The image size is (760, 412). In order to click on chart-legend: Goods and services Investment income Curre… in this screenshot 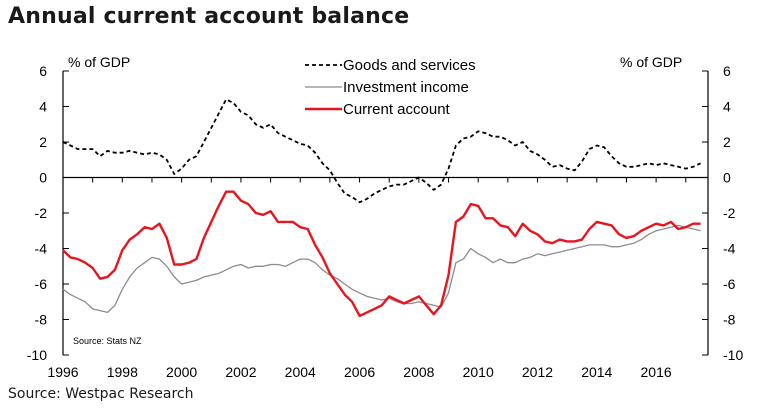, I will do `click(390, 87)`.